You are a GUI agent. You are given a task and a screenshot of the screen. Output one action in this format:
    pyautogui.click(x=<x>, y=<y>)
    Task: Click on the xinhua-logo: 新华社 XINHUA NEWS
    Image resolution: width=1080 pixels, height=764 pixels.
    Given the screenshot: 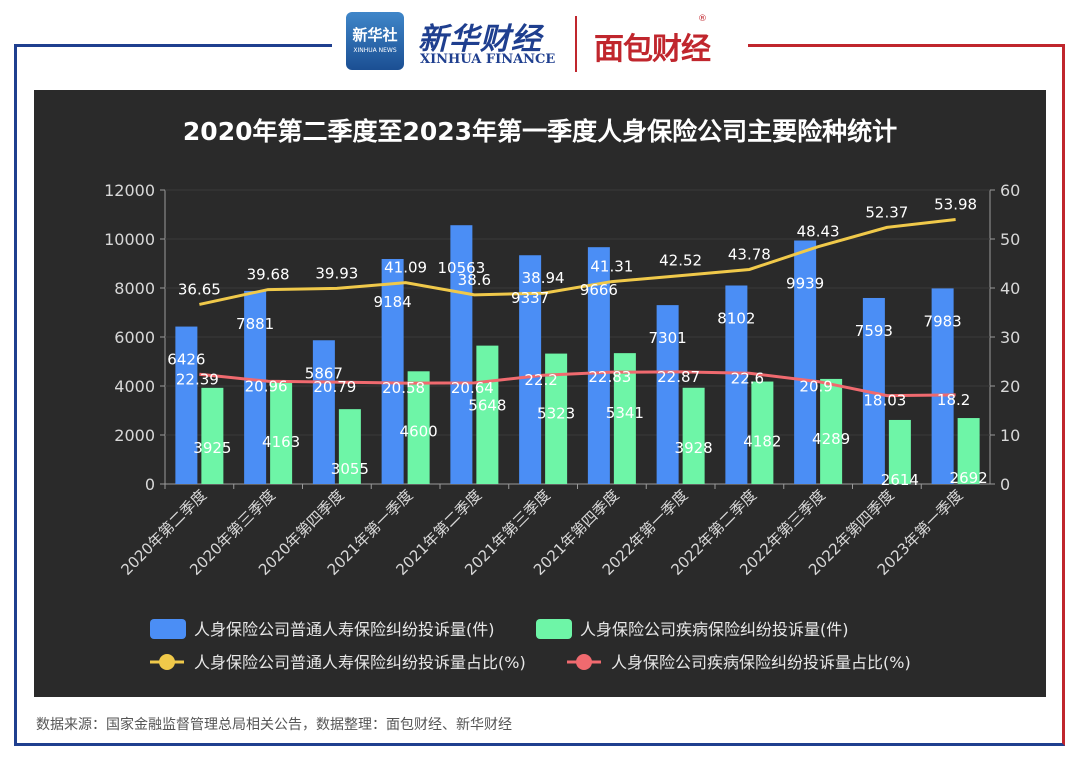 What is the action you would take?
    pyautogui.click(x=375, y=41)
    